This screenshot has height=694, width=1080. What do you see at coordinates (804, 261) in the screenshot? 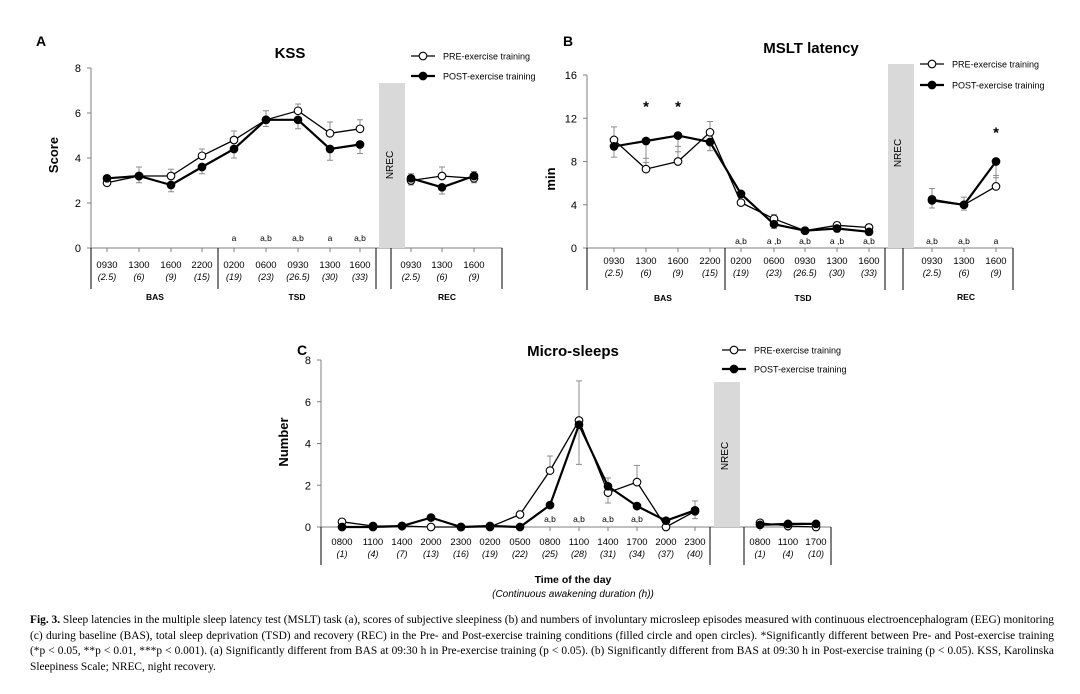
I see `x-tick-label-B: 0930` at bounding box center [804, 261].